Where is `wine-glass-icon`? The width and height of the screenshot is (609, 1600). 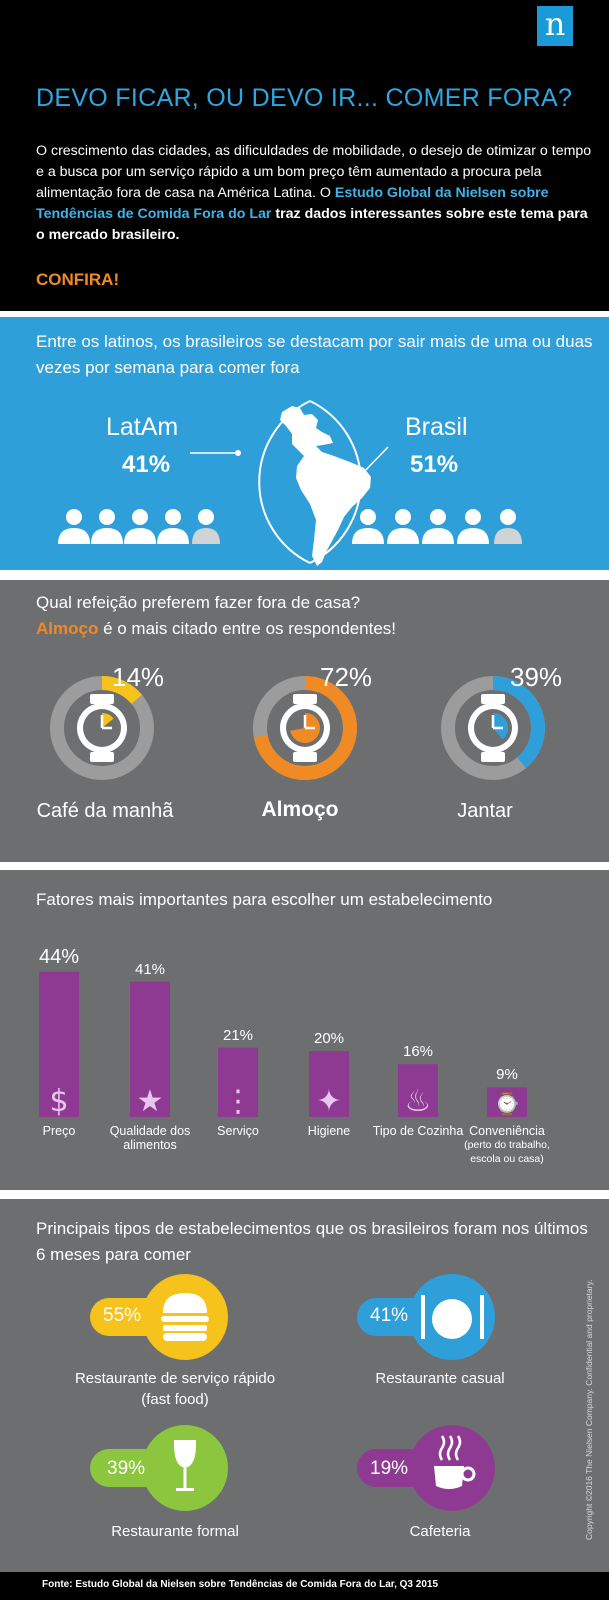 wine-glass-icon is located at coordinates (185, 1465).